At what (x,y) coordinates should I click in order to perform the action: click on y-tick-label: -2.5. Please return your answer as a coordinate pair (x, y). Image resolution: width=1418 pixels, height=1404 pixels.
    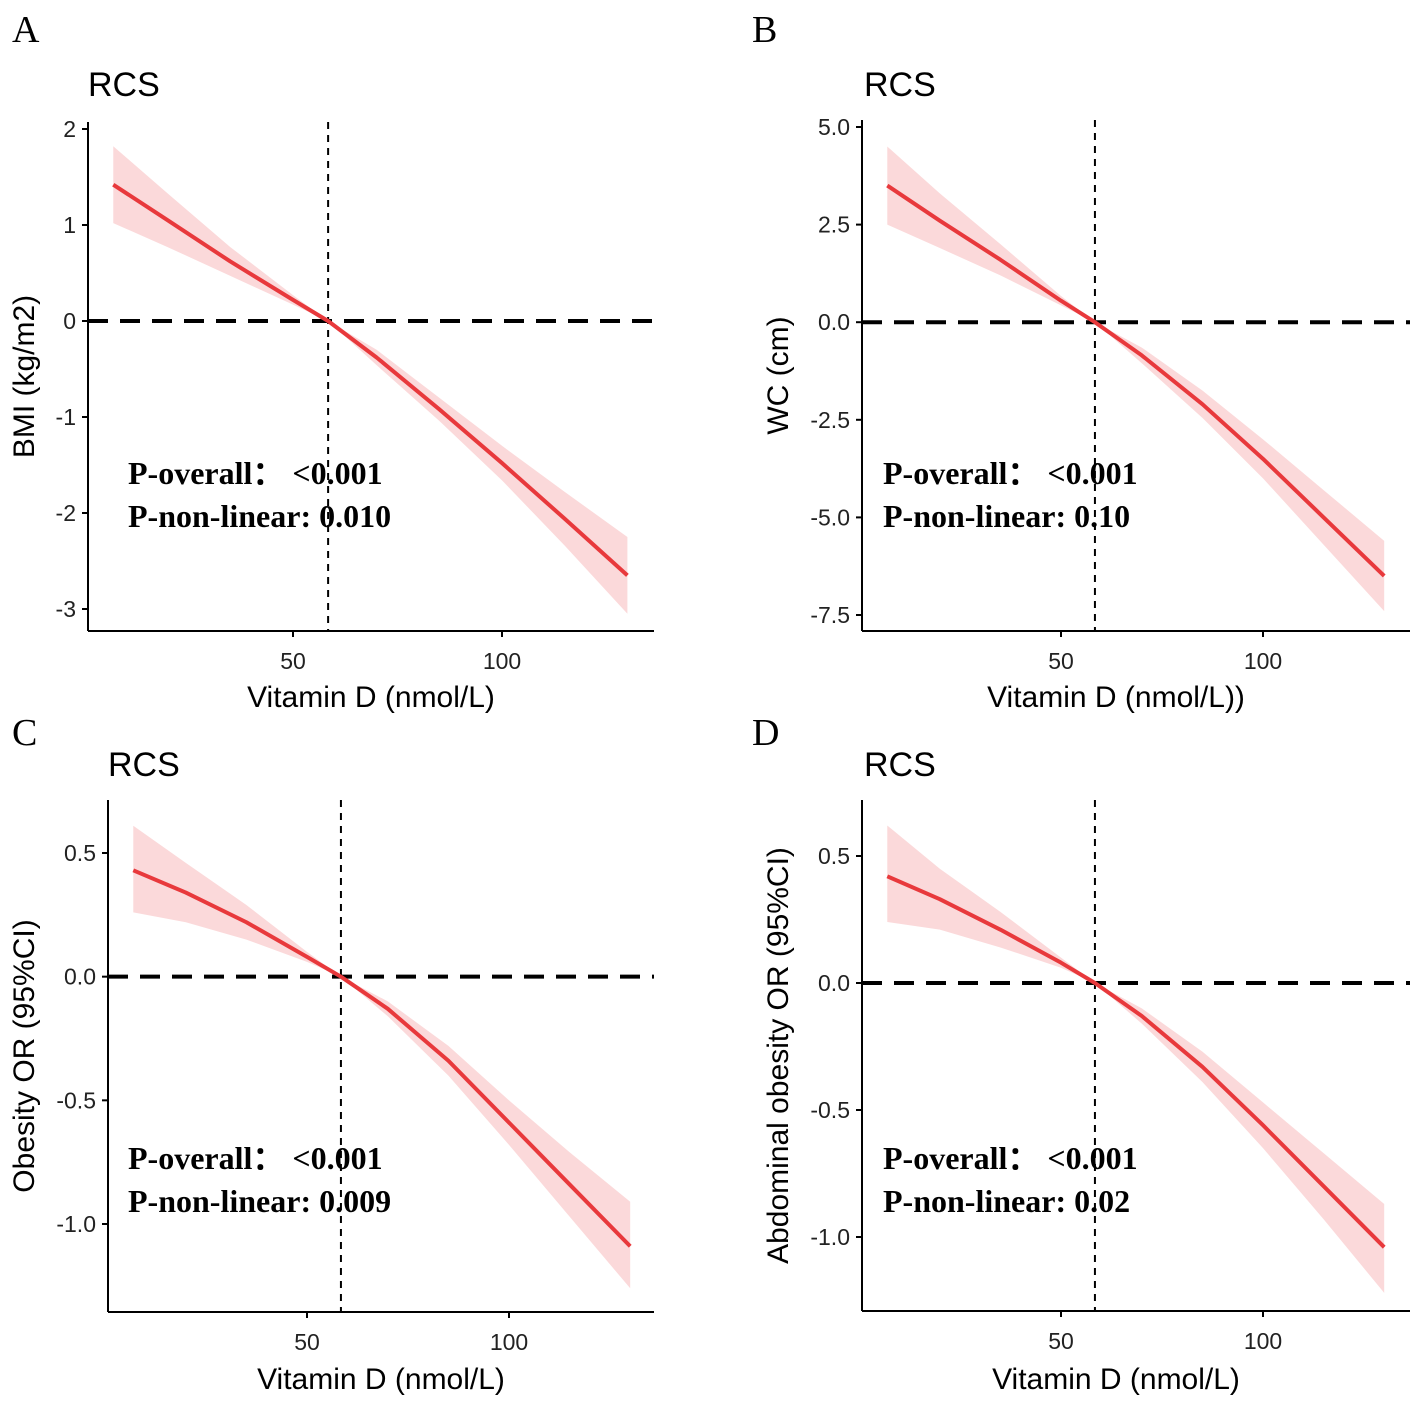
    Looking at the image, I should click on (830, 420).